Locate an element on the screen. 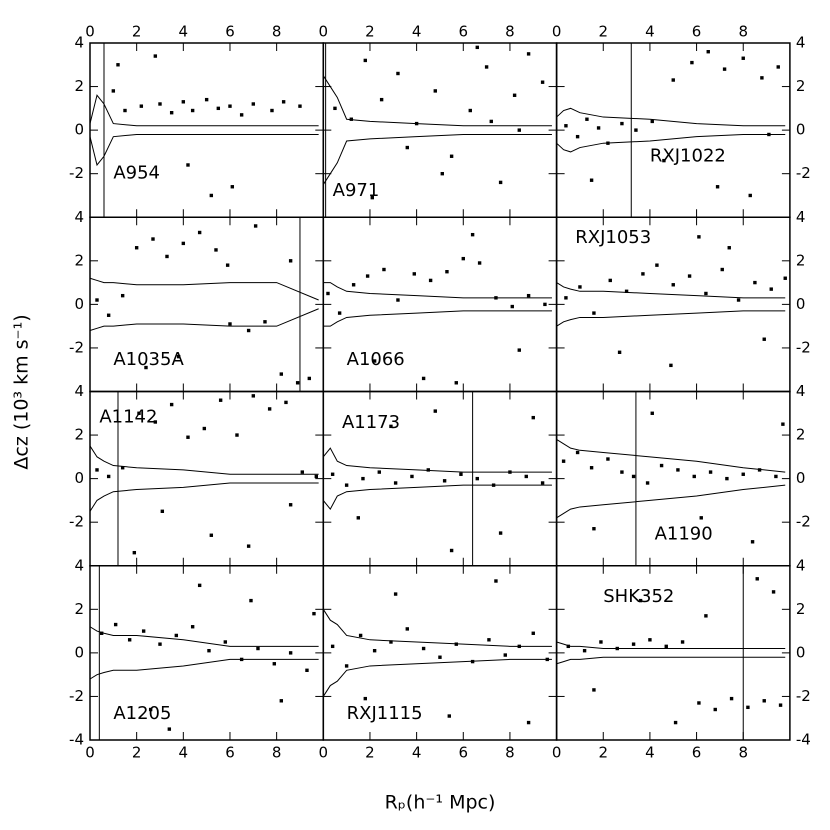  x-tick-label: 2 is located at coordinates (603, 753).